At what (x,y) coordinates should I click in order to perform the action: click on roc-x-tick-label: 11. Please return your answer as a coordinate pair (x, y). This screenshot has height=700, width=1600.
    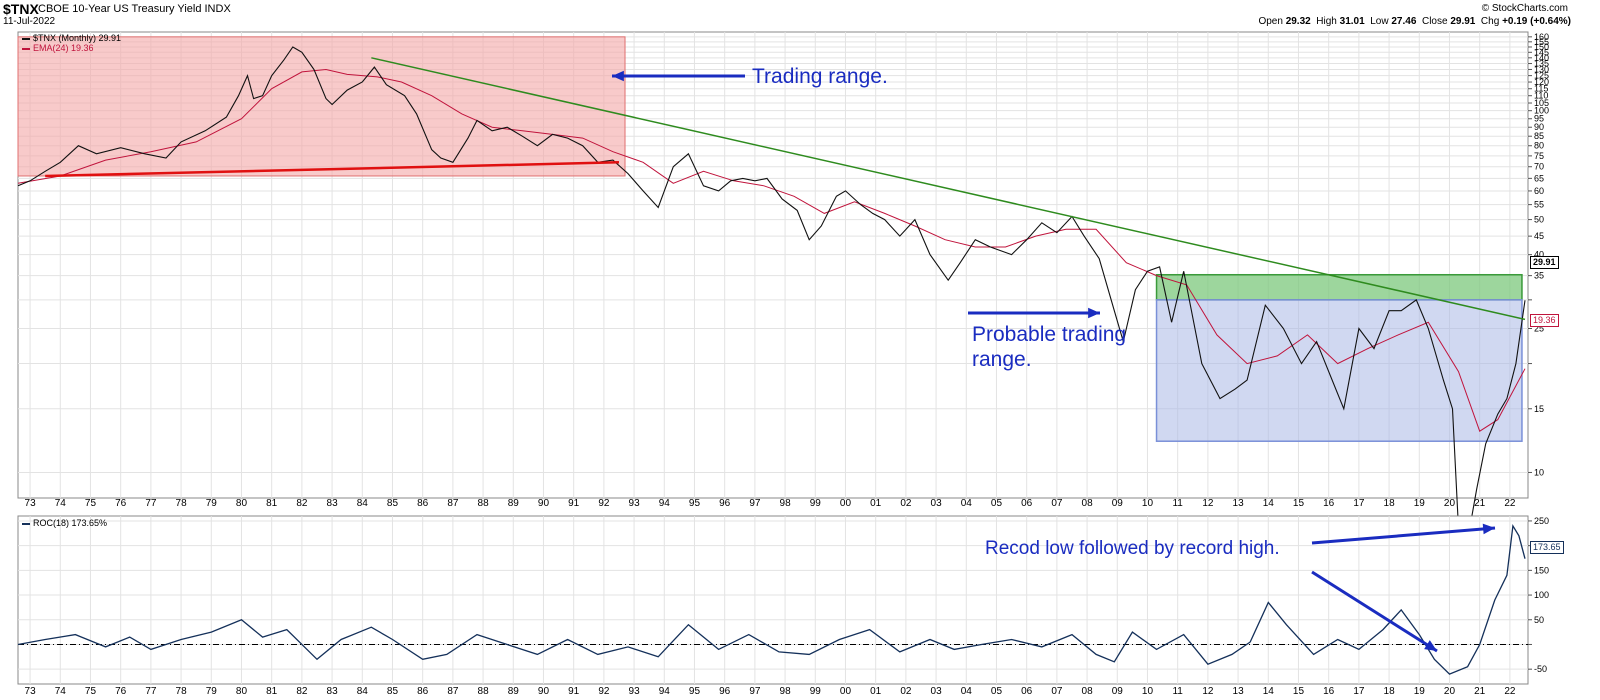
    Looking at the image, I should click on (1177, 691).